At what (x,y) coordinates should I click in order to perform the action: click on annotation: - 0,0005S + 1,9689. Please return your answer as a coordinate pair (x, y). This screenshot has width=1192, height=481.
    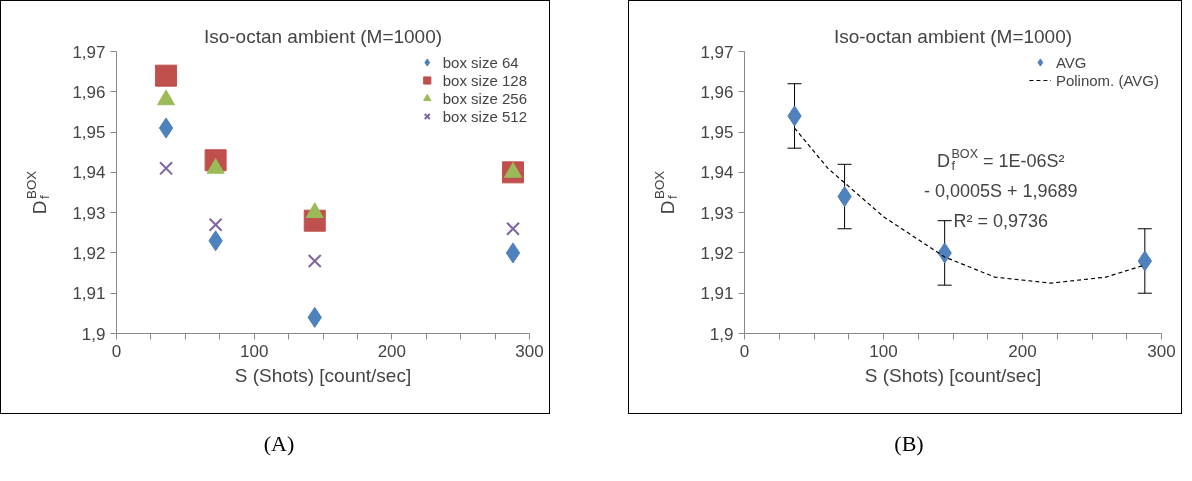
    Looking at the image, I should click on (1000, 191).